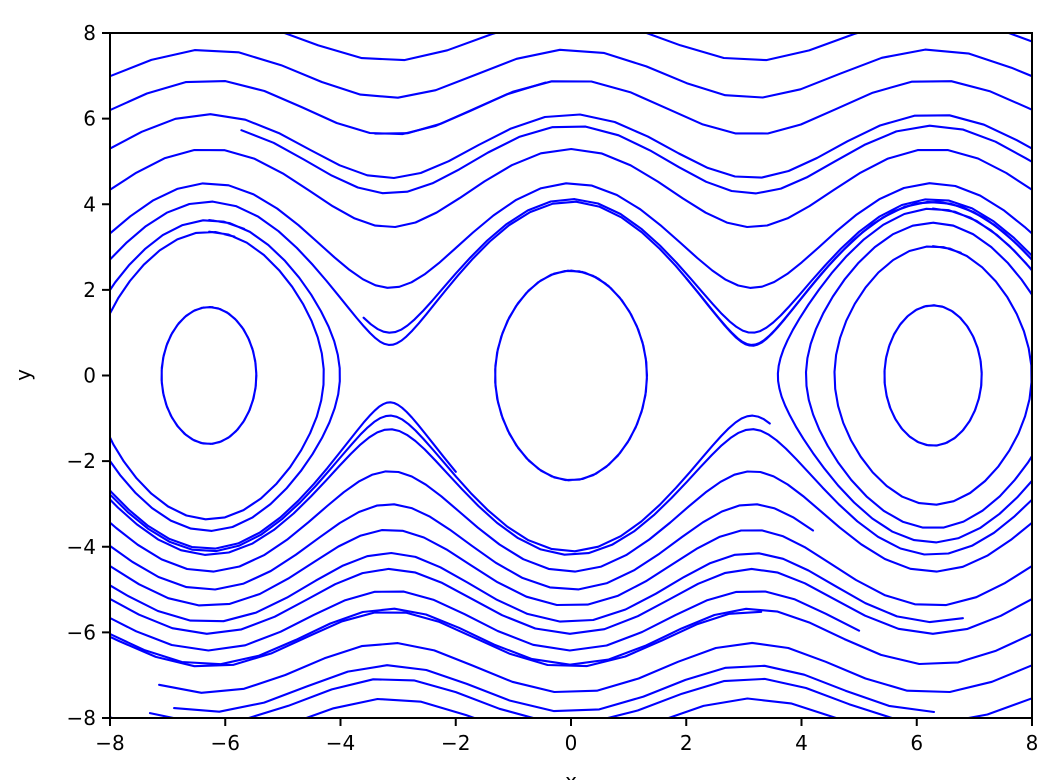 The height and width of the screenshot is (780, 1057). What do you see at coordinates (81, 632) in the screenshot?
I see `y-tick-label: −6` at bounding box center [81, 632].